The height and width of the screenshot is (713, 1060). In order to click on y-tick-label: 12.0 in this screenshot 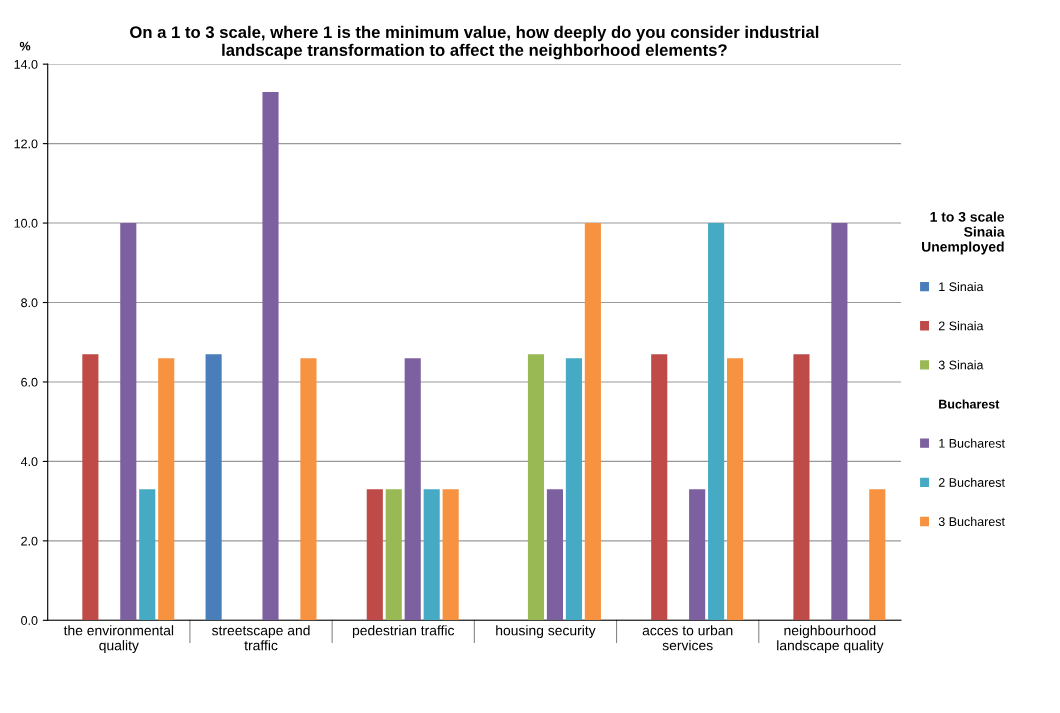, I will do `click(26, 144)`.